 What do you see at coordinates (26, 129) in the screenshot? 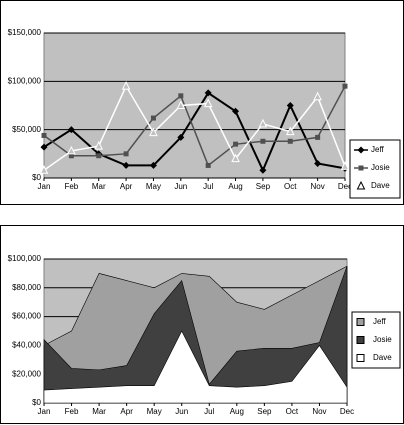
I see `y-tick-label: $50,000` at bounding box center [26, 129].